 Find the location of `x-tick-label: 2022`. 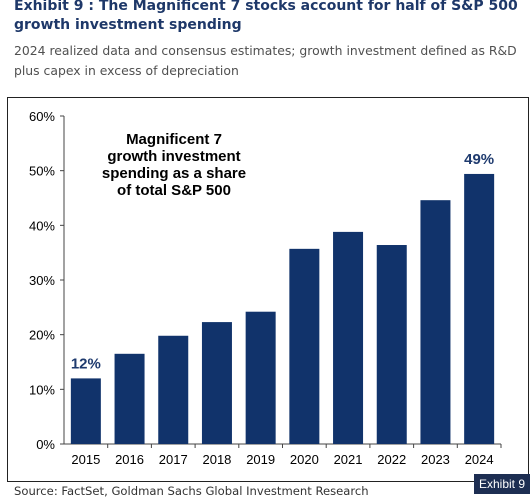

x-tick-label: 2022 is located at coordinates (391, 459).